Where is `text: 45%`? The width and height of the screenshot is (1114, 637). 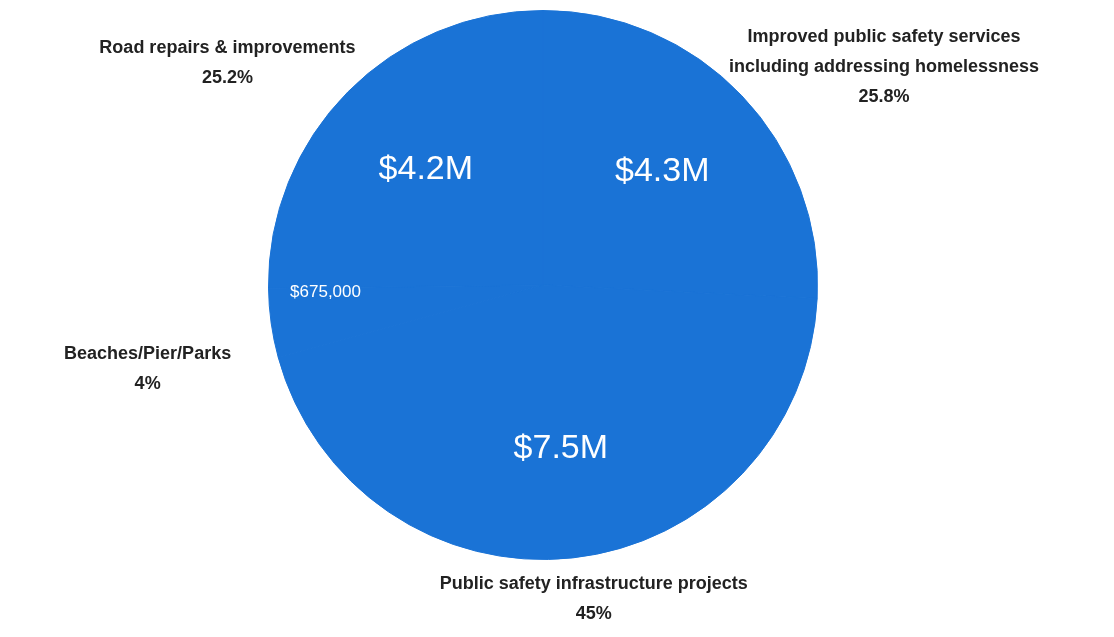 text: 45% is located at coordinates (593, 612).